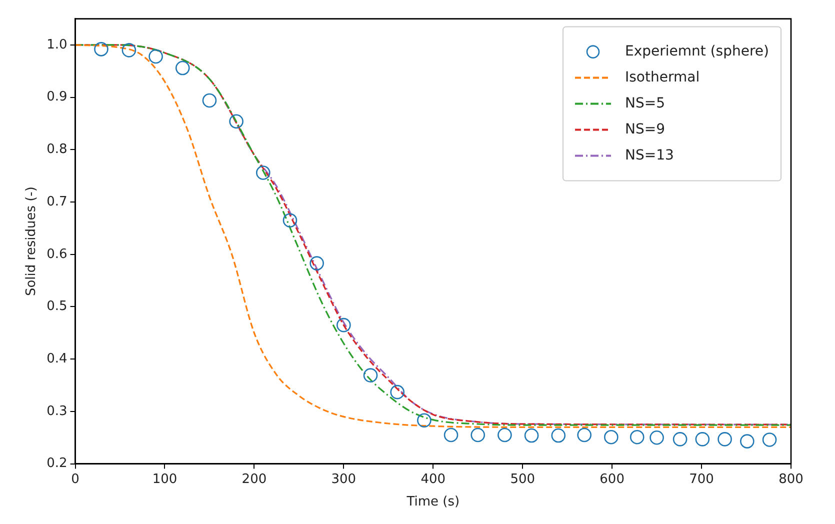 This screenshot has width=835, height=524. What do you see at coordinates (649, 155) in the screenshot?
I see `legend-label: NS=13` at bounding box center [649, 155].